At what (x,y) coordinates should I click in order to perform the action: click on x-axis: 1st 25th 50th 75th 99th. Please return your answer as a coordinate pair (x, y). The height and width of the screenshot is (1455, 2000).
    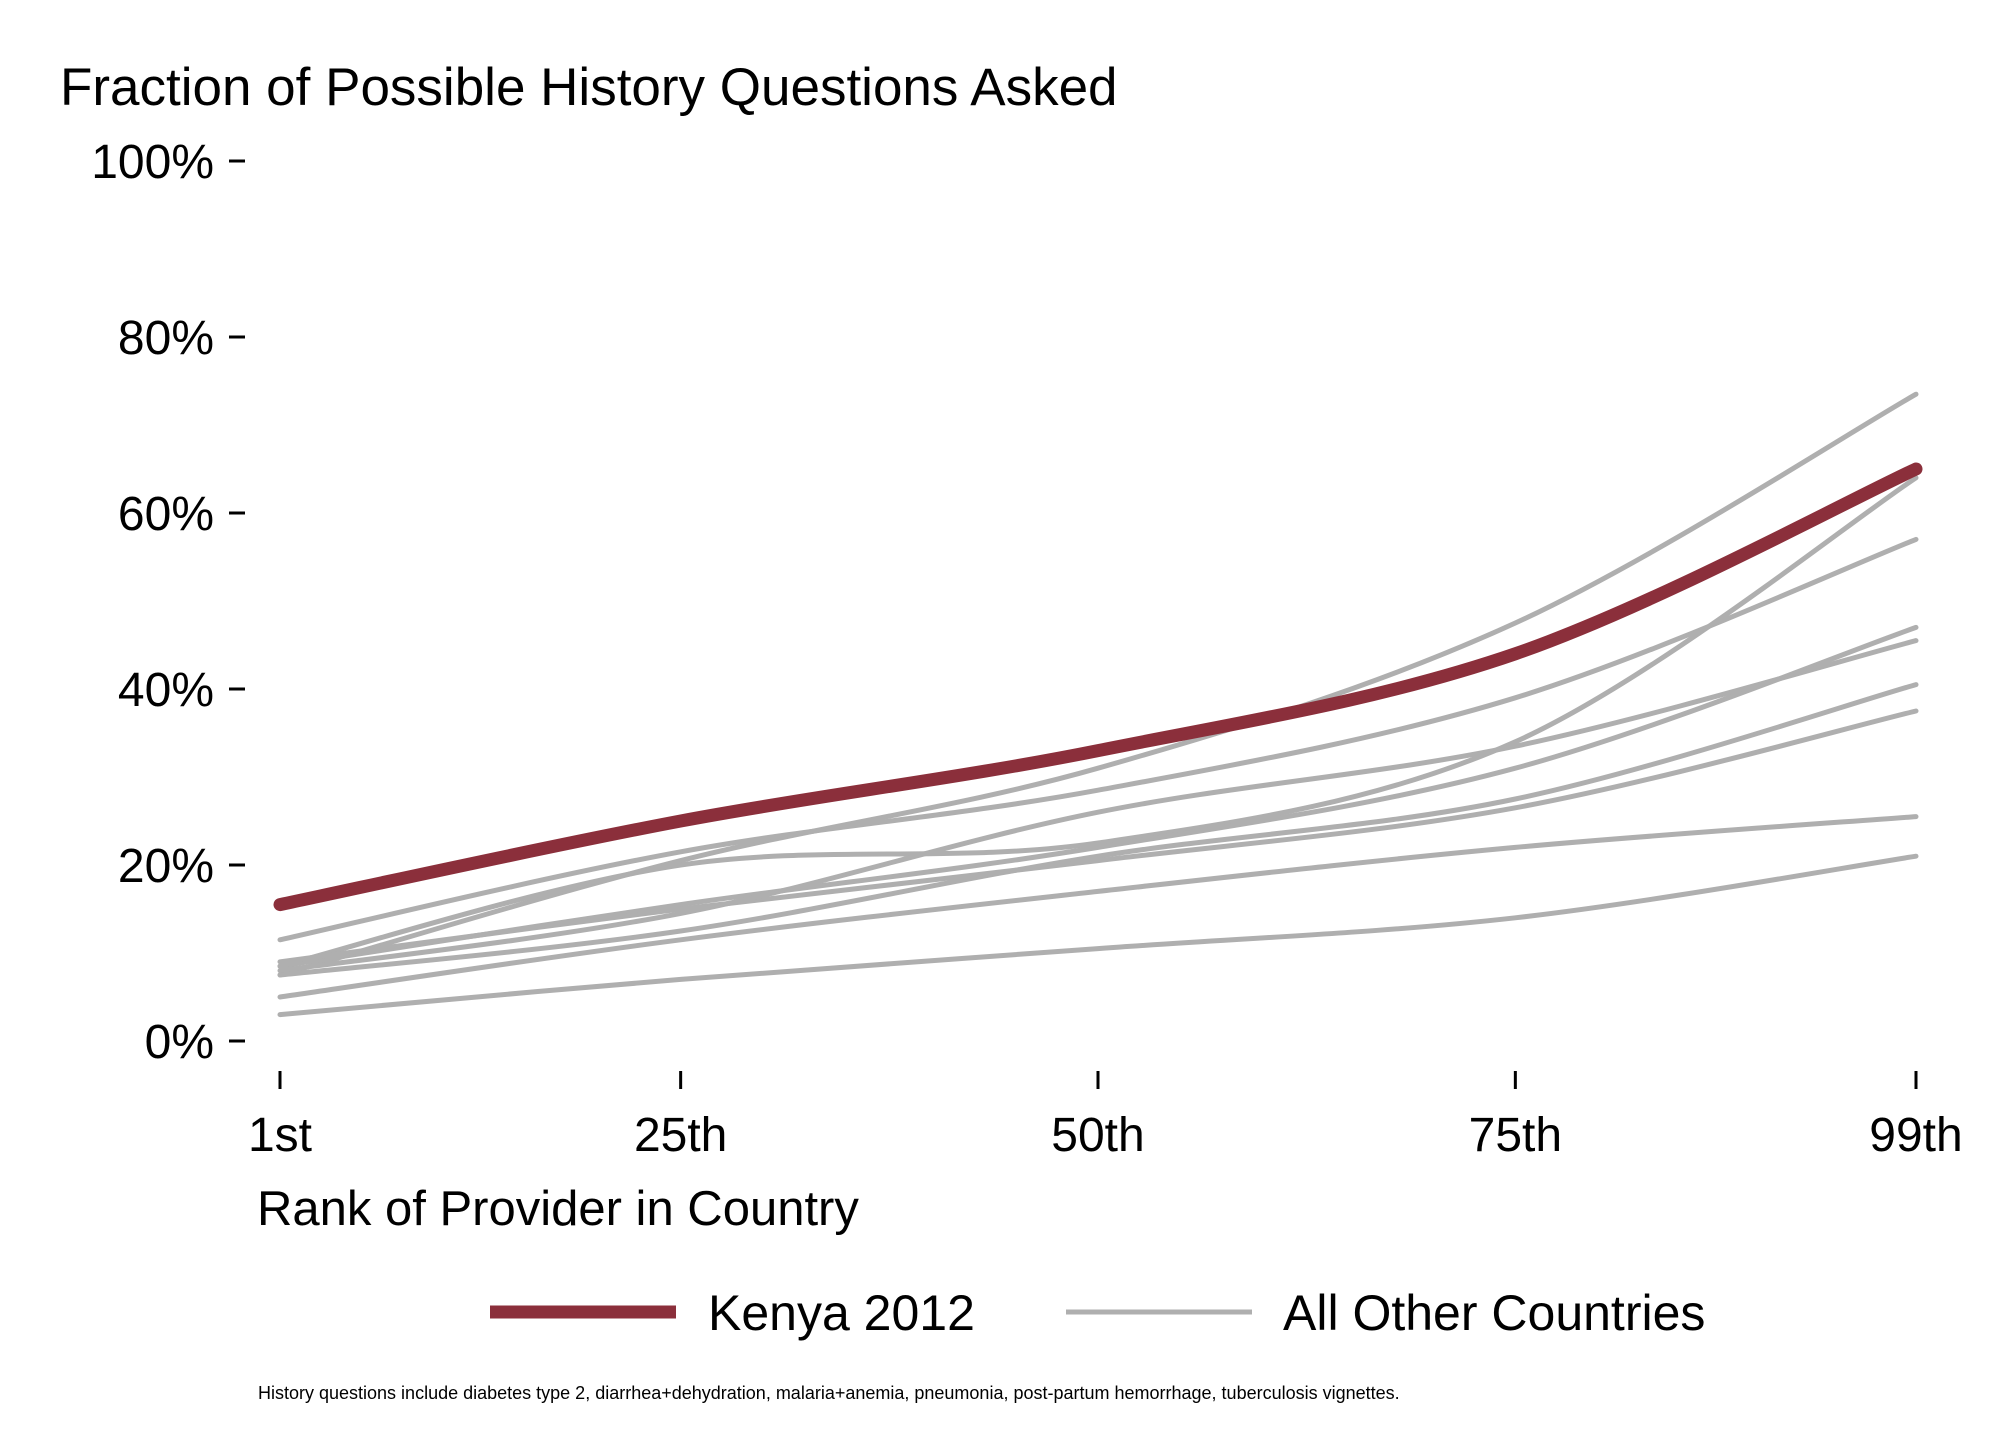
    Looking at the image, I should click on (1105, 1116).